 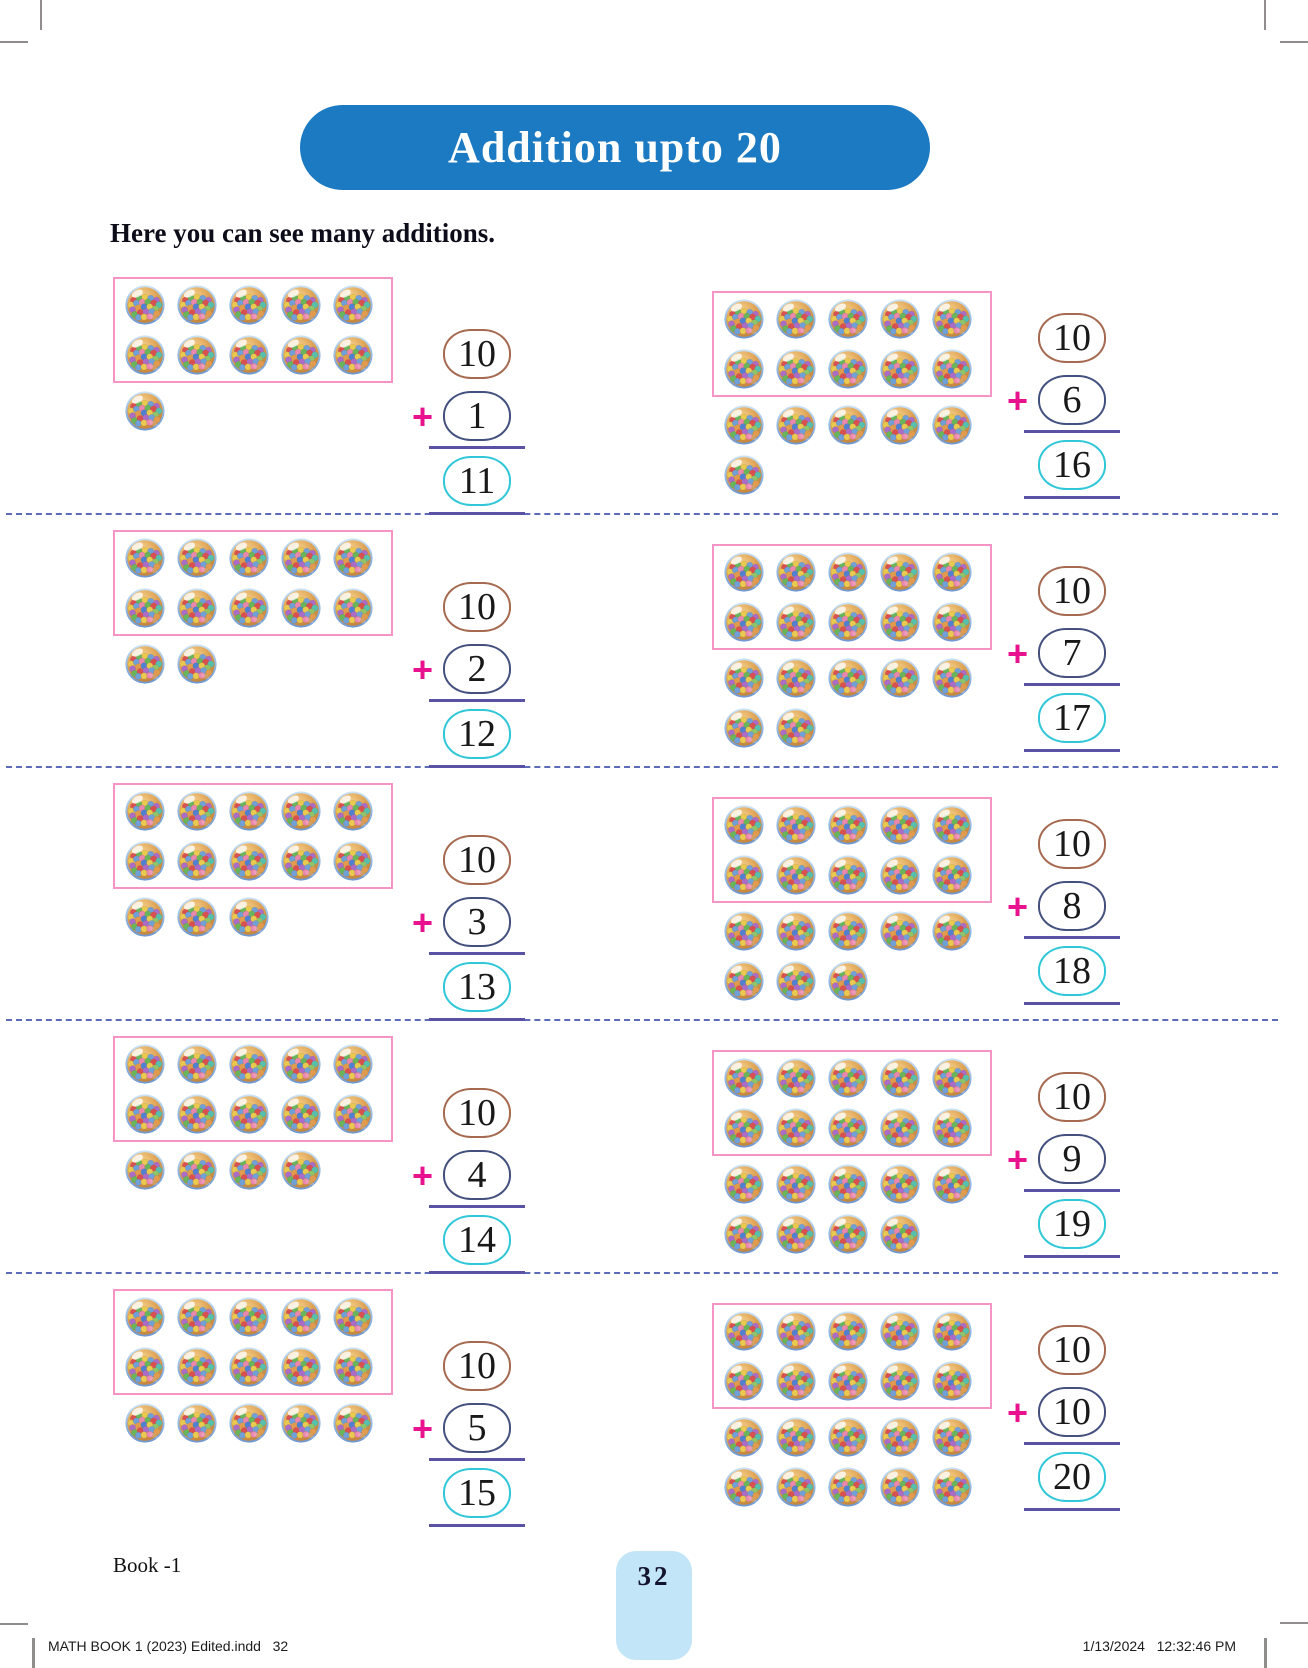 I want to click on problem-row: 10 + 1 11 10 + 6, so click(x=654, y=396).